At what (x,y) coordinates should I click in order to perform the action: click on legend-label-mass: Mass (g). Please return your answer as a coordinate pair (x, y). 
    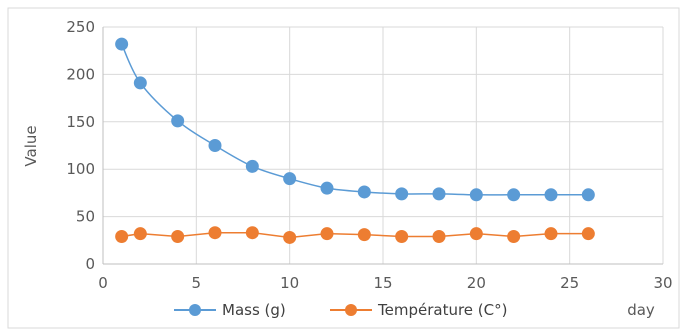
    Looking at the image, I should click on (254, 310).